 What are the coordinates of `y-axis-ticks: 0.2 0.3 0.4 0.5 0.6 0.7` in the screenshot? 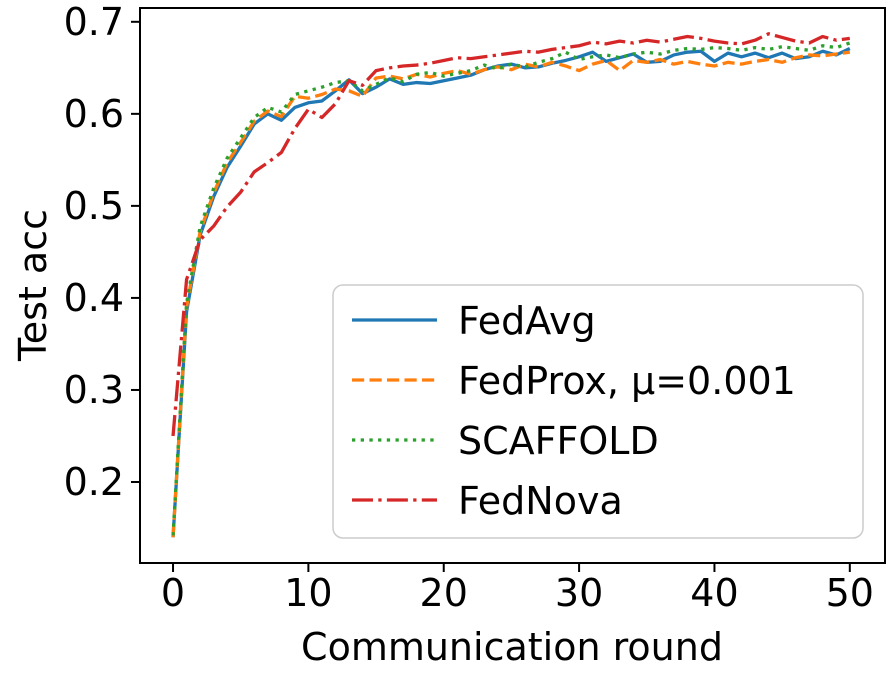 It's located at (102, 252).